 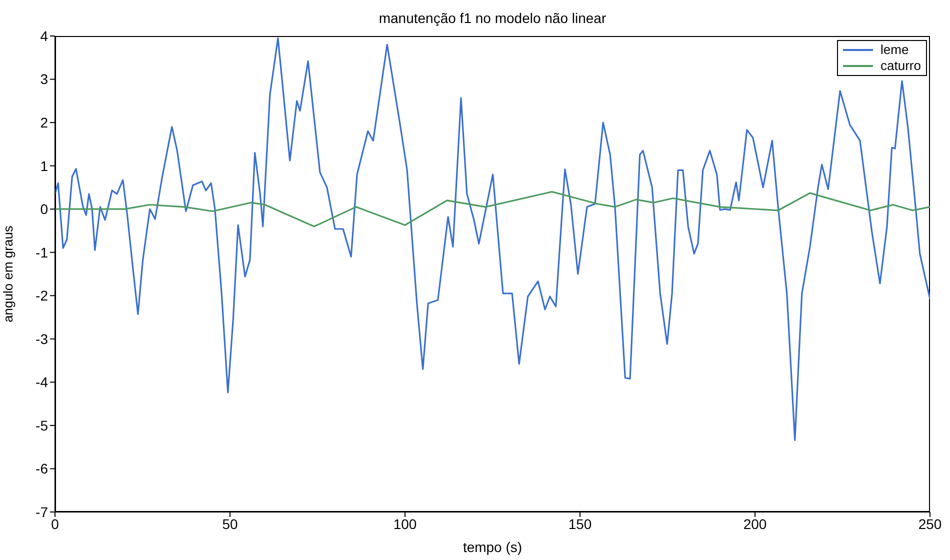 What do you see at coordinates (42, 512) in the screenshot?
I see `y-tick-label: -7` at bounding box center [42, 512].